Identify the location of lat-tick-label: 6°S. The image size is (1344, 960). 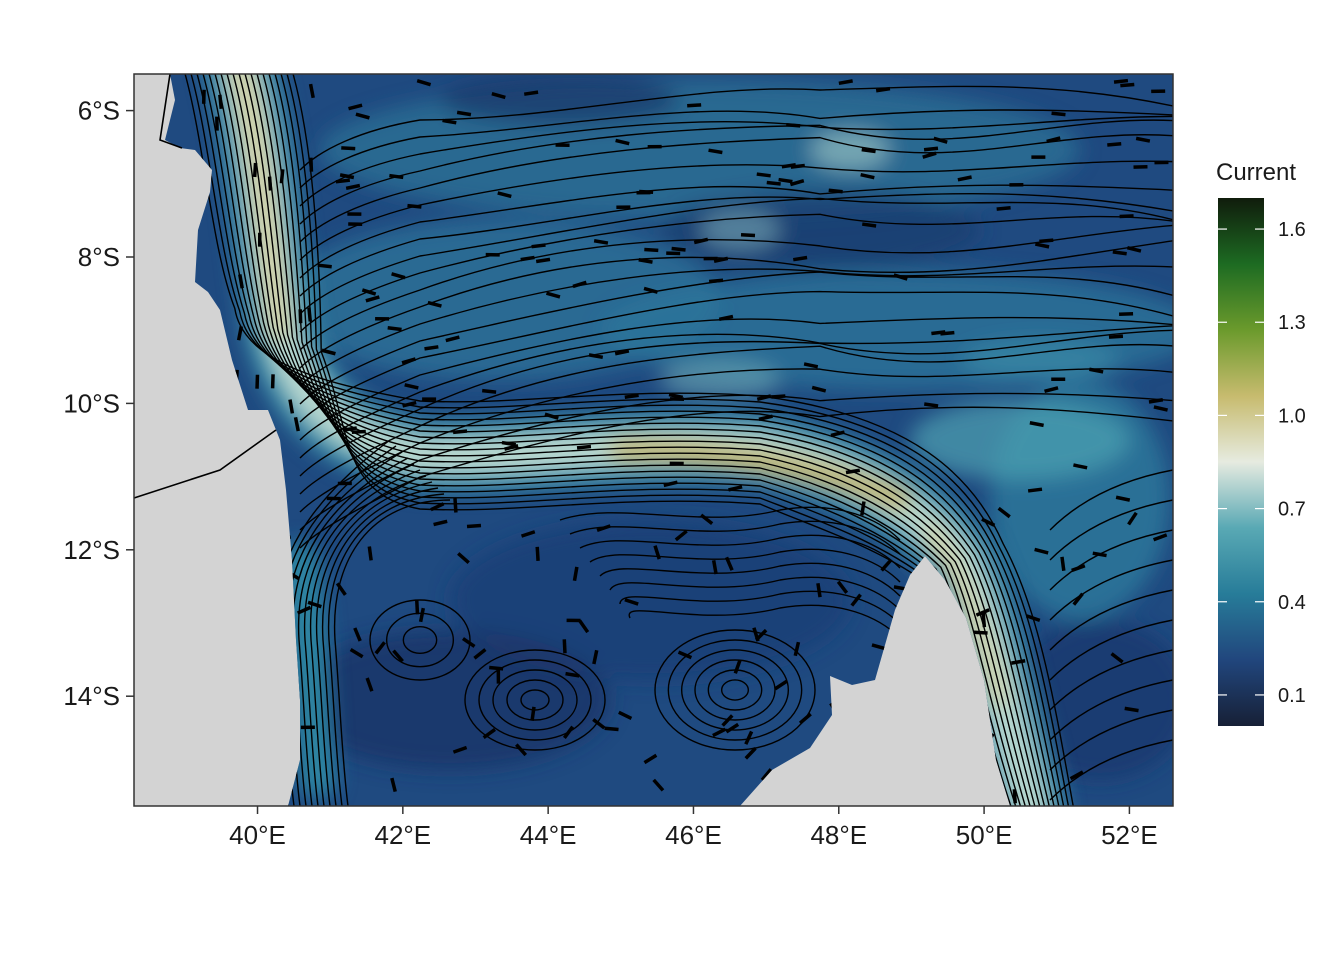
(99, 111).